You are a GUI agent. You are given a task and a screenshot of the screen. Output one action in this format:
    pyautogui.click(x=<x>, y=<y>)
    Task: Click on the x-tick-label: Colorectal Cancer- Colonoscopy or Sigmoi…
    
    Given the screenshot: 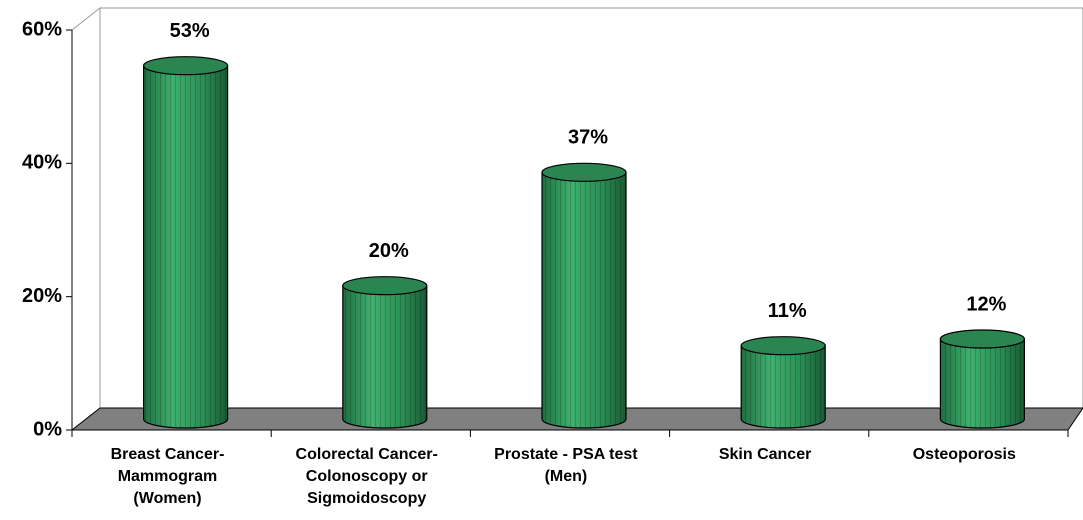 What is the action you would take?
    pyautogui.click(x=366, y=476)
    